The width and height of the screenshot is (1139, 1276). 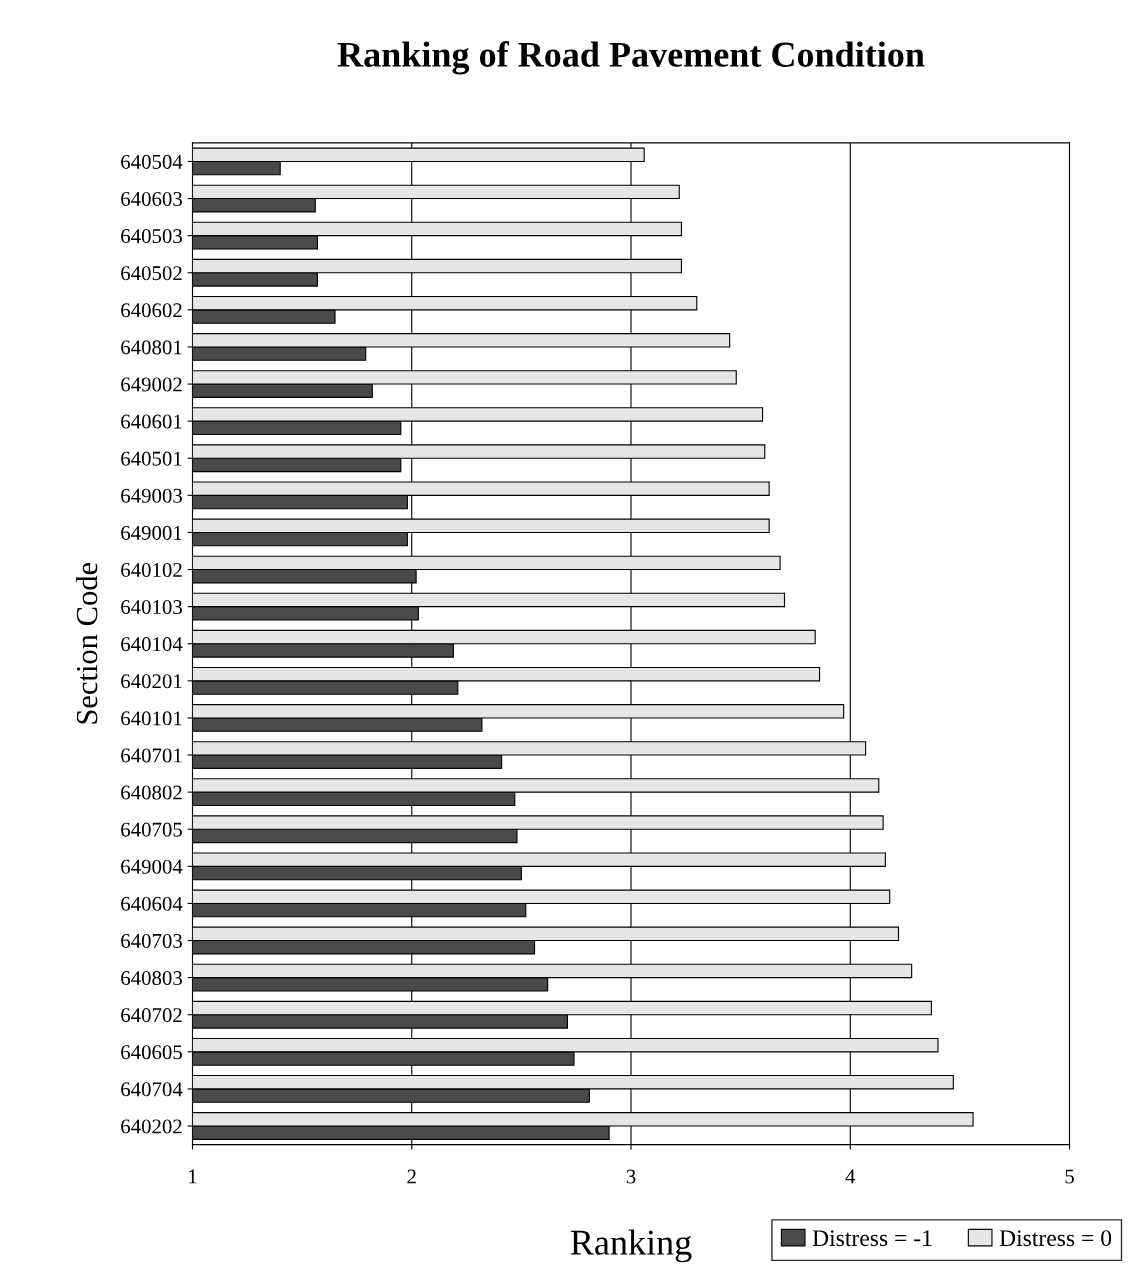 What do you see at coordinates (151, 792) in the screenshot?
I see `y-tick-label: 640802` at bounding box center [151, 792].